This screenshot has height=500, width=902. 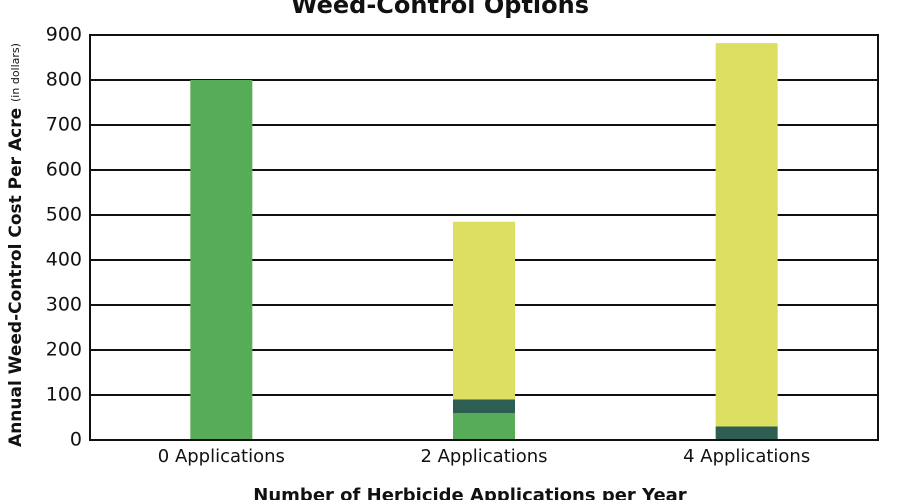 I want to click on chart-title: Weed-Control Options, so click(x=440, y=9).